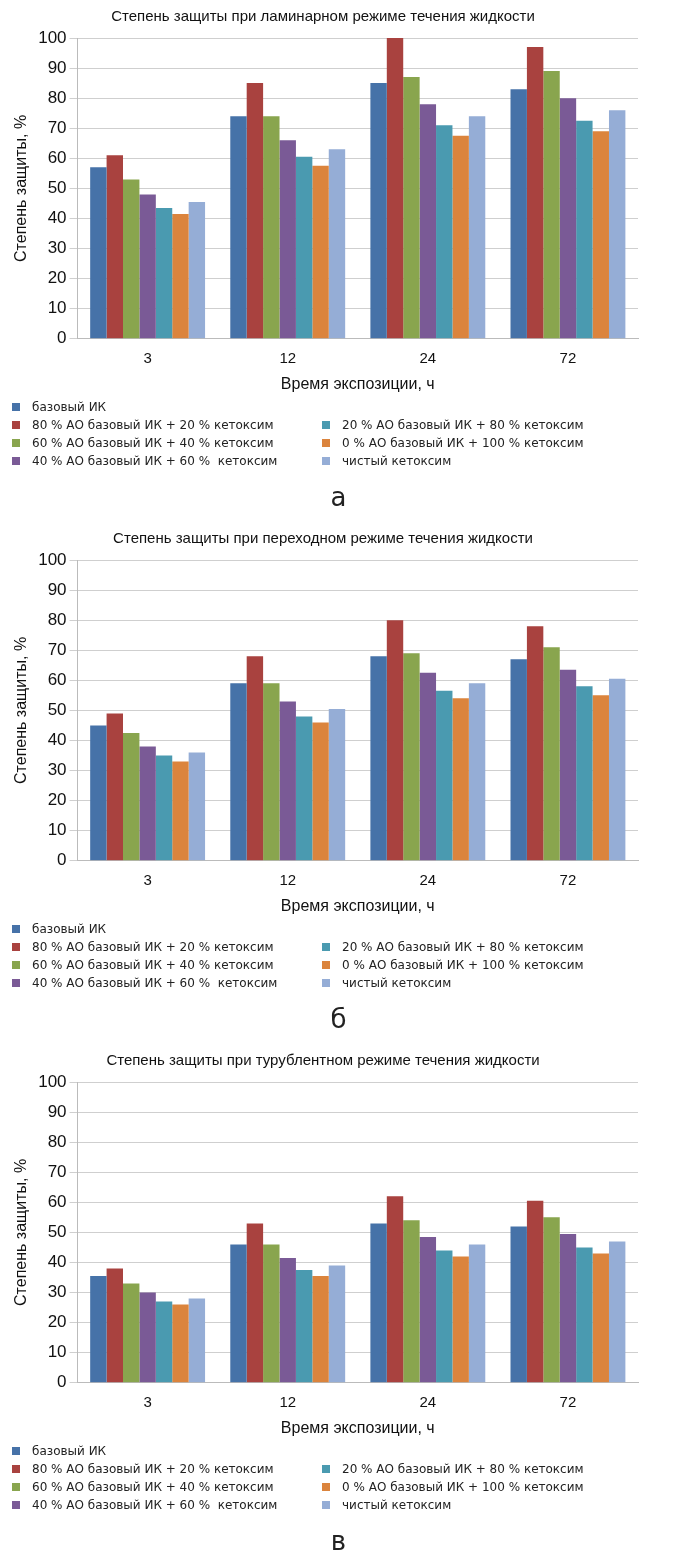 This screenshot has width=677, height=1558. What do you see at coordinates (397, 1505) in the screenshot?
I see `legend-label: чистый кетоксим` at bounding box center [397, 1505].